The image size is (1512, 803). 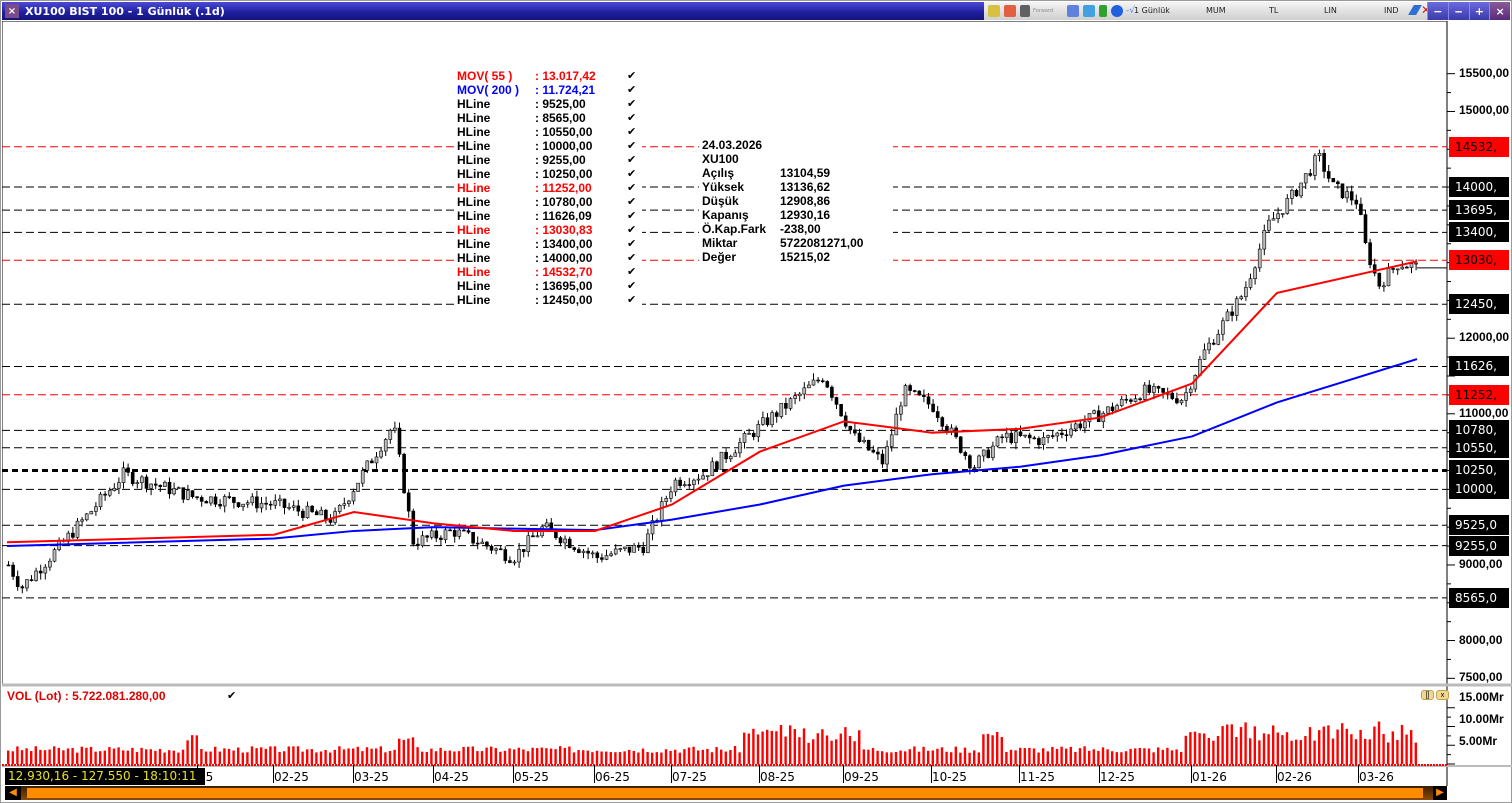 What do you see at coordinates (1479, 525) in the screenshot?
I see `hline-price-tag: 9525,0` at bounding box center [1479, 525].